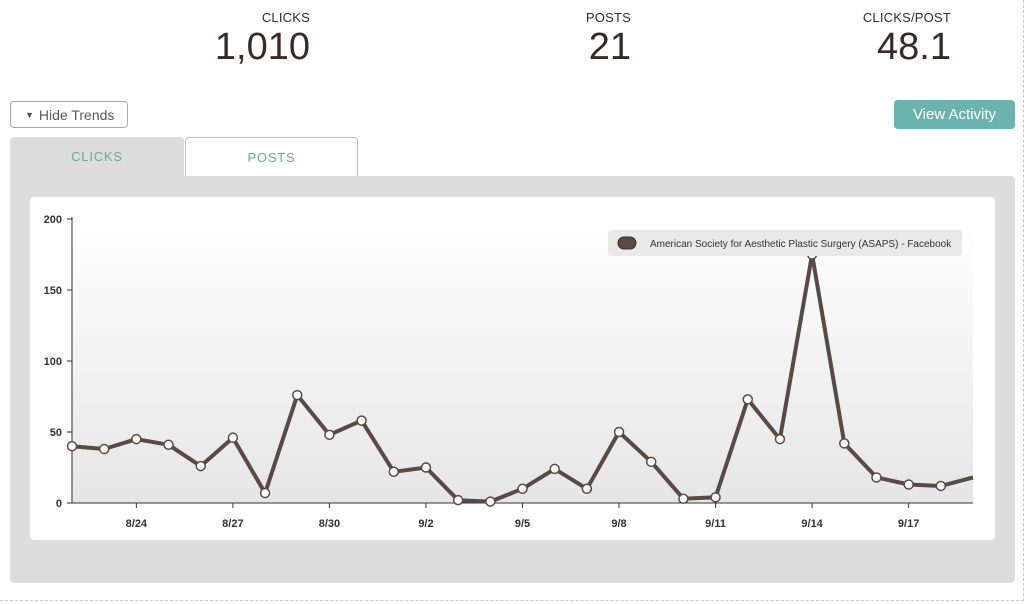 The width and height of the screenshot is (1027, 604). What do you see at coordinates (29, 114) in the screenshot?
I see `triangle-down-icon: ▼` at bounding box center [29, 114].